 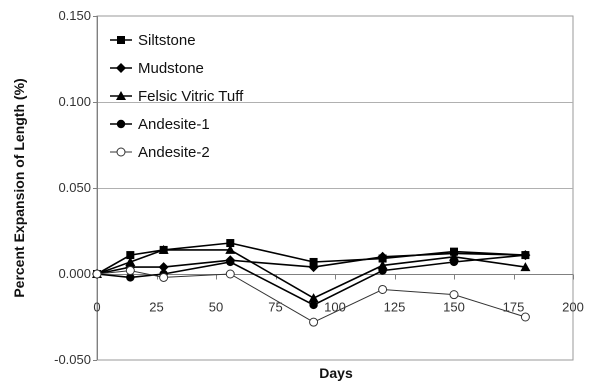 I want to click on legend-label: Mudstone, so click(x=171, y=68).